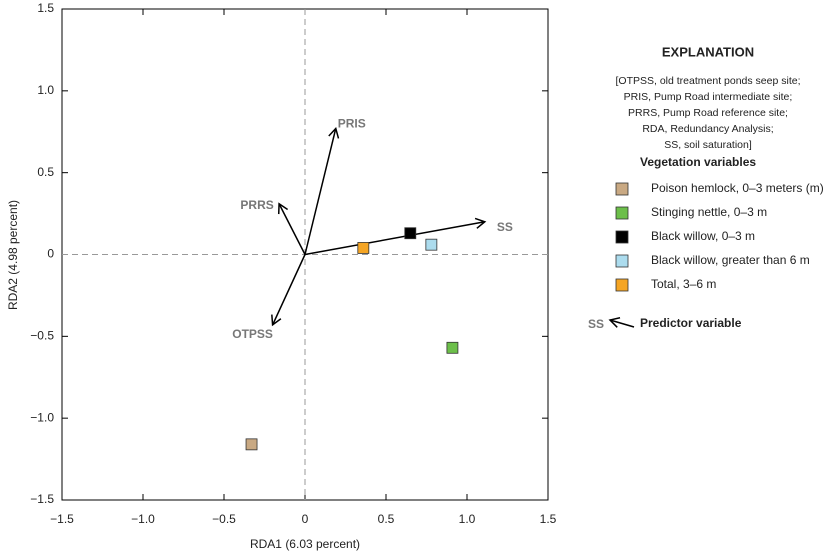 Image resolution: width=830 pixels, height=555 pixels. I want to click on legend-title: EXPLANATION, so click(708, 51).